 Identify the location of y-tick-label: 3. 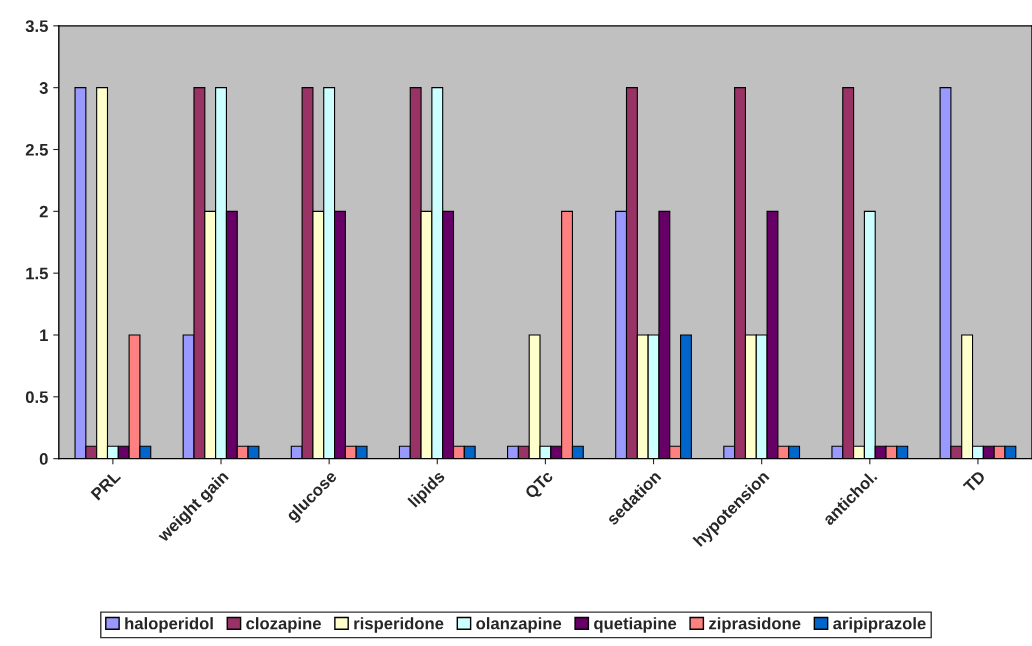
(43, 88).